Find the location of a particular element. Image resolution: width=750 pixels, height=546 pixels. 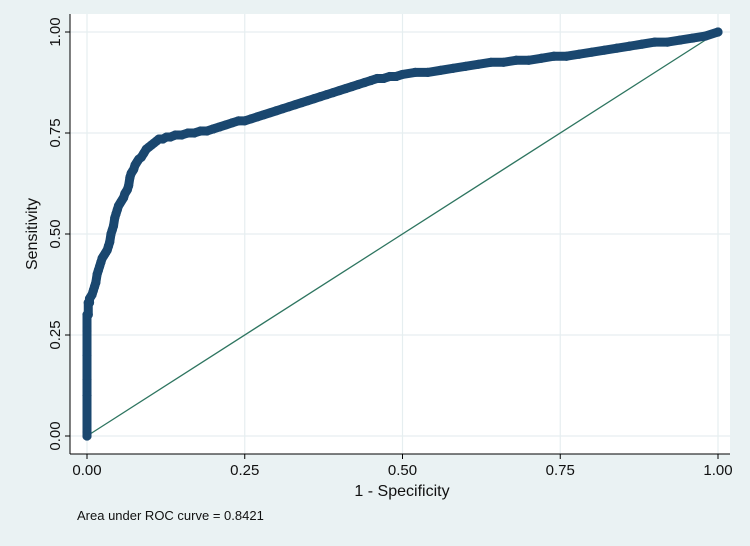

x-tick-label: 1.00 is located at coordinates (717, 470).